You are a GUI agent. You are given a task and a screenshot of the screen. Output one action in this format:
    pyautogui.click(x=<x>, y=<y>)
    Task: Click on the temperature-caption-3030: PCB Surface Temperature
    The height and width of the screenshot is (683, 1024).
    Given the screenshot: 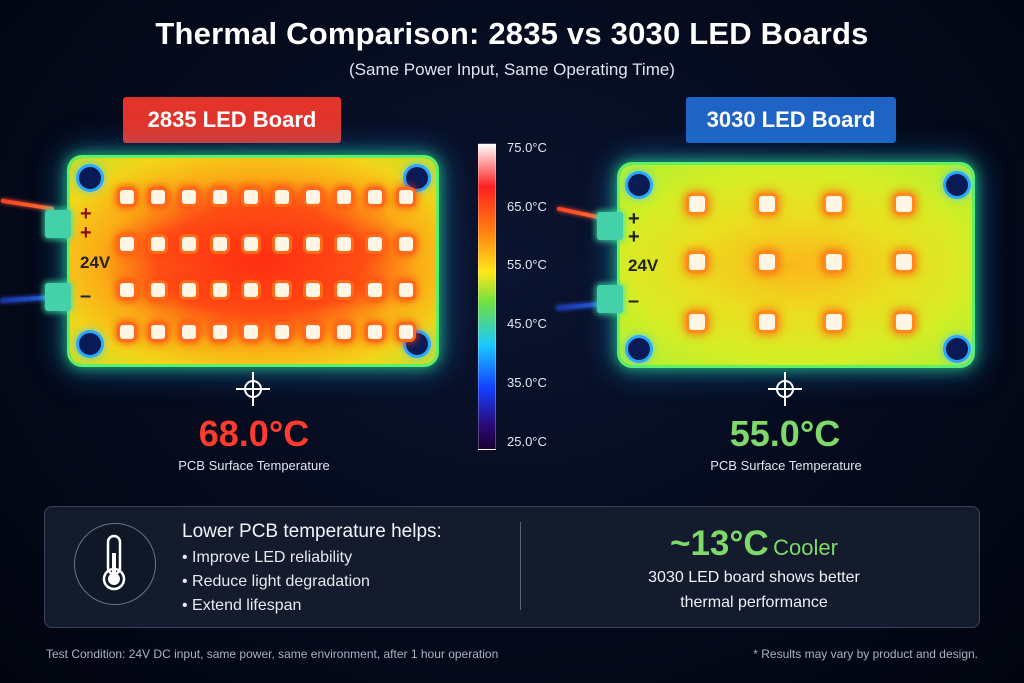 What is the action you would take?
    pyautogui.click(x=786, y=465)
    